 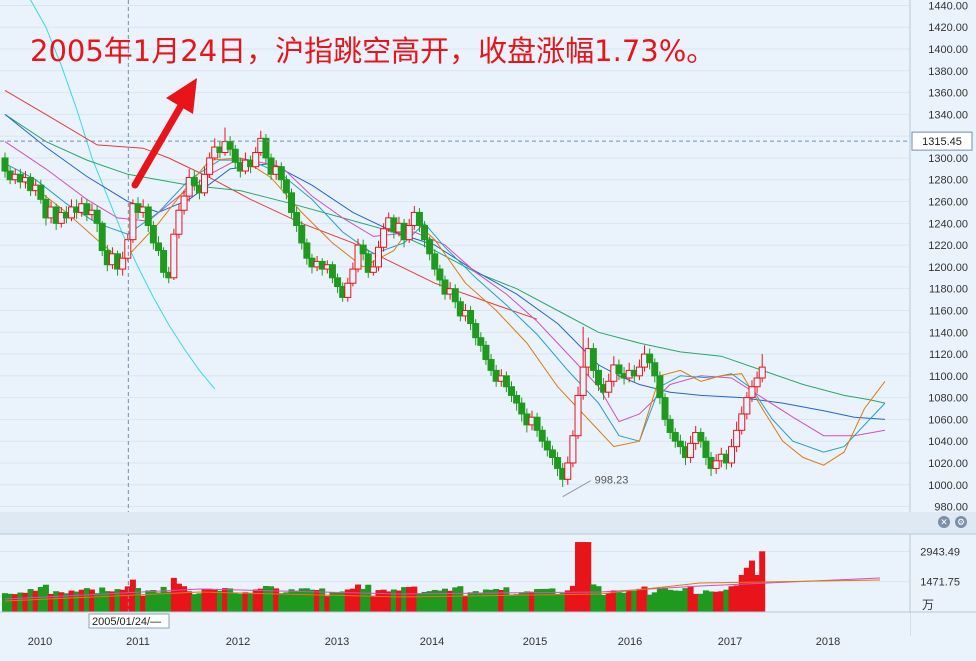 I want to click on price-tick-label: 1180.00, so click(x=948, y=290).